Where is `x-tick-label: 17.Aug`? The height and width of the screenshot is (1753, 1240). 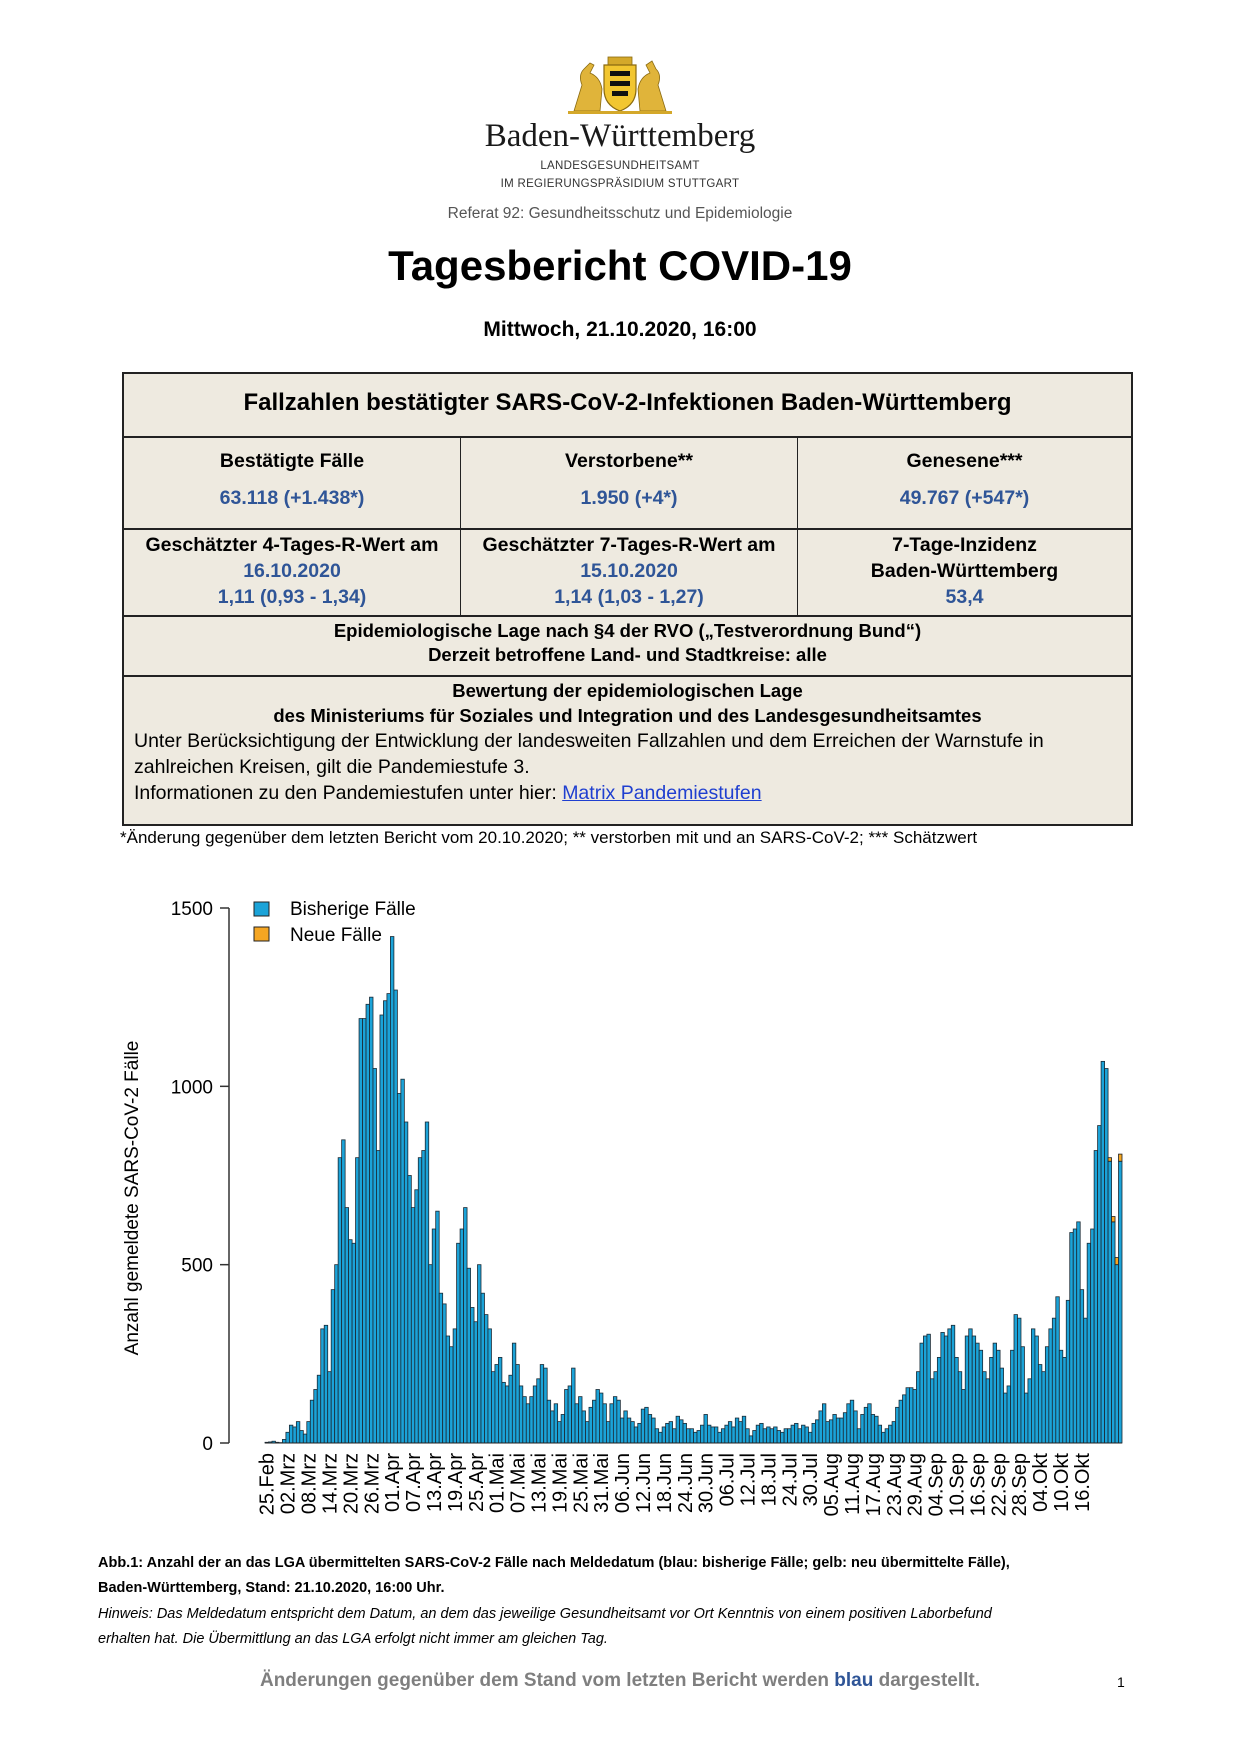 x-tick-label: 17.Aug is located at coordinates (874, 1484).